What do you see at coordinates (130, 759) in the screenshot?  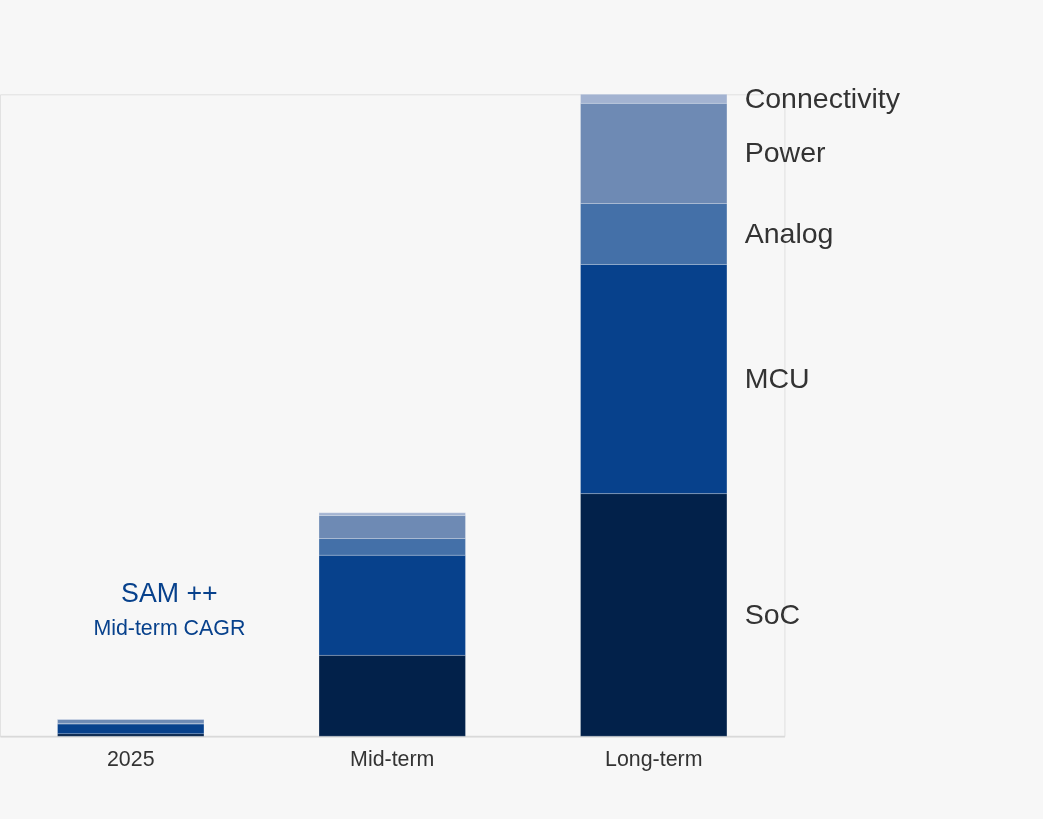 I see `x-tick-label: 2025` at bounding box center [130, 759].